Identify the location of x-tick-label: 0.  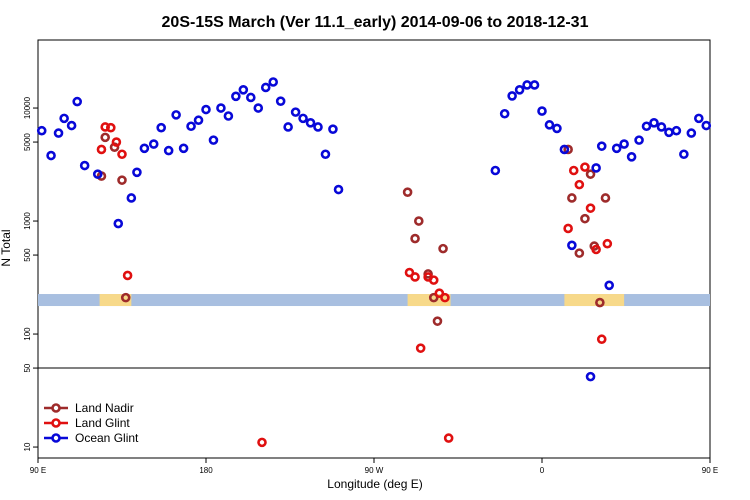
(542, 470).